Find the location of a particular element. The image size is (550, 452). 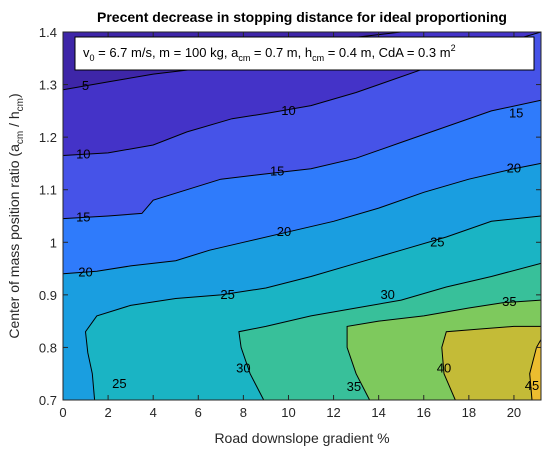

y-tick-label: 1.4 is located at coordinates (48, 32).